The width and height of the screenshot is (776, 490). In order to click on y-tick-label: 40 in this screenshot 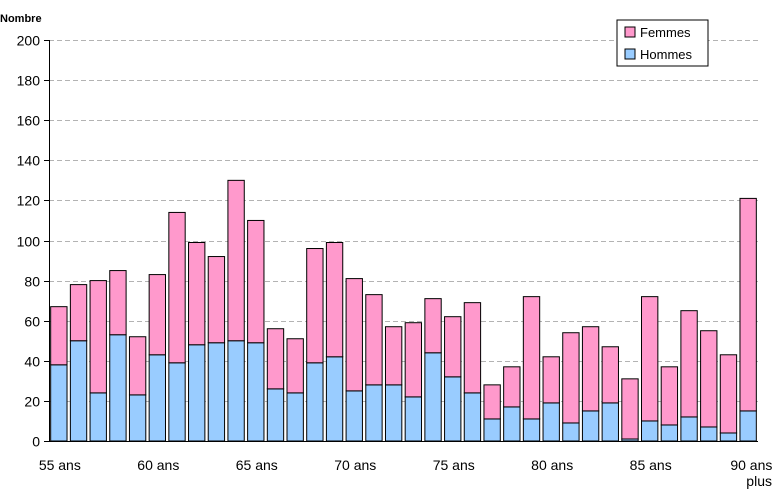, I will do `click(32, 362)`.